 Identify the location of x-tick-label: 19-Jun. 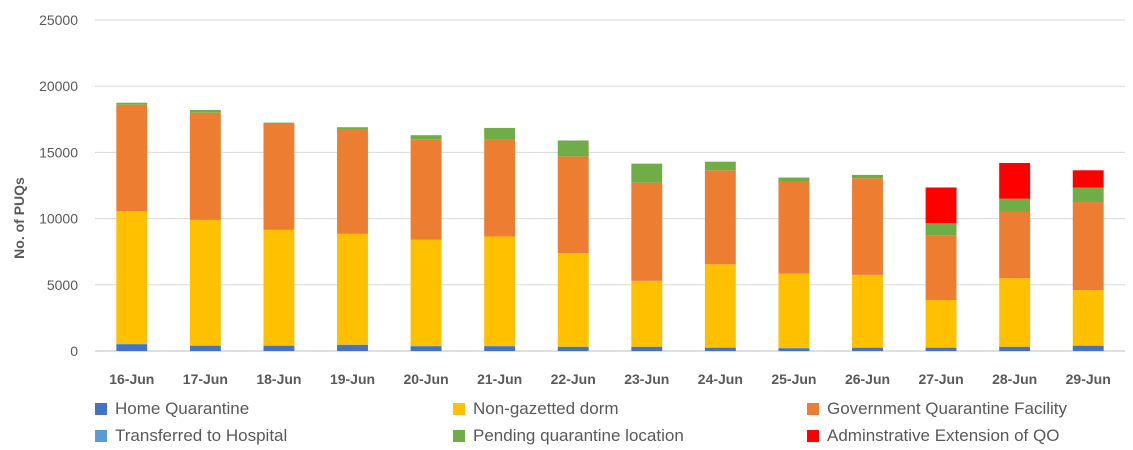
(352, 379).